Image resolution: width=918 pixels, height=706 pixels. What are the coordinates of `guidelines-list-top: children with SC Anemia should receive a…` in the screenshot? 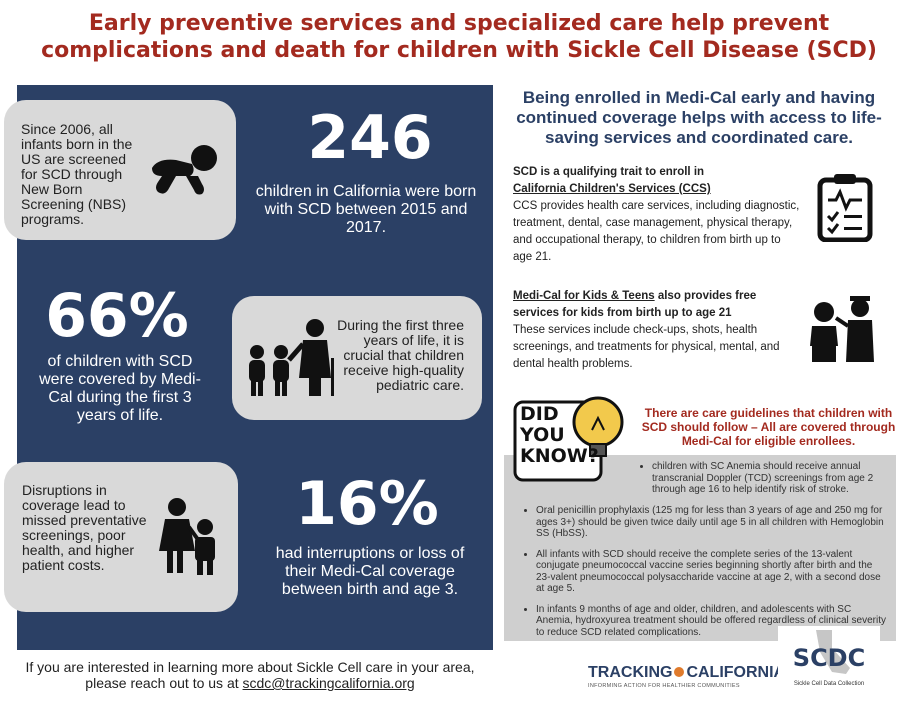 It's located at (763, 483).